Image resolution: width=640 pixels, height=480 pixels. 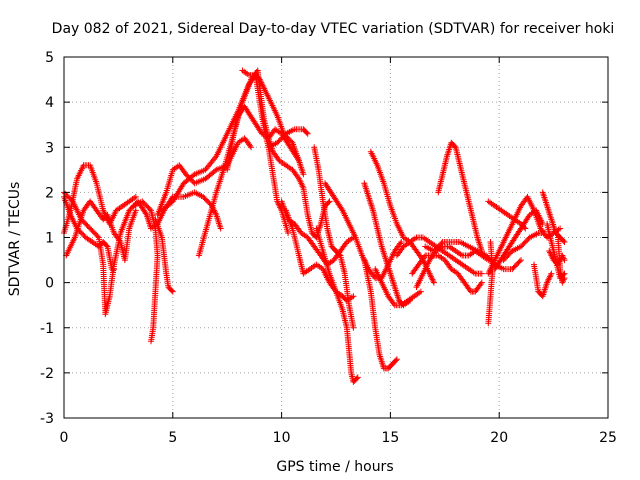 I want to click on x-tick-label: 25, so click(x=608, y=438).